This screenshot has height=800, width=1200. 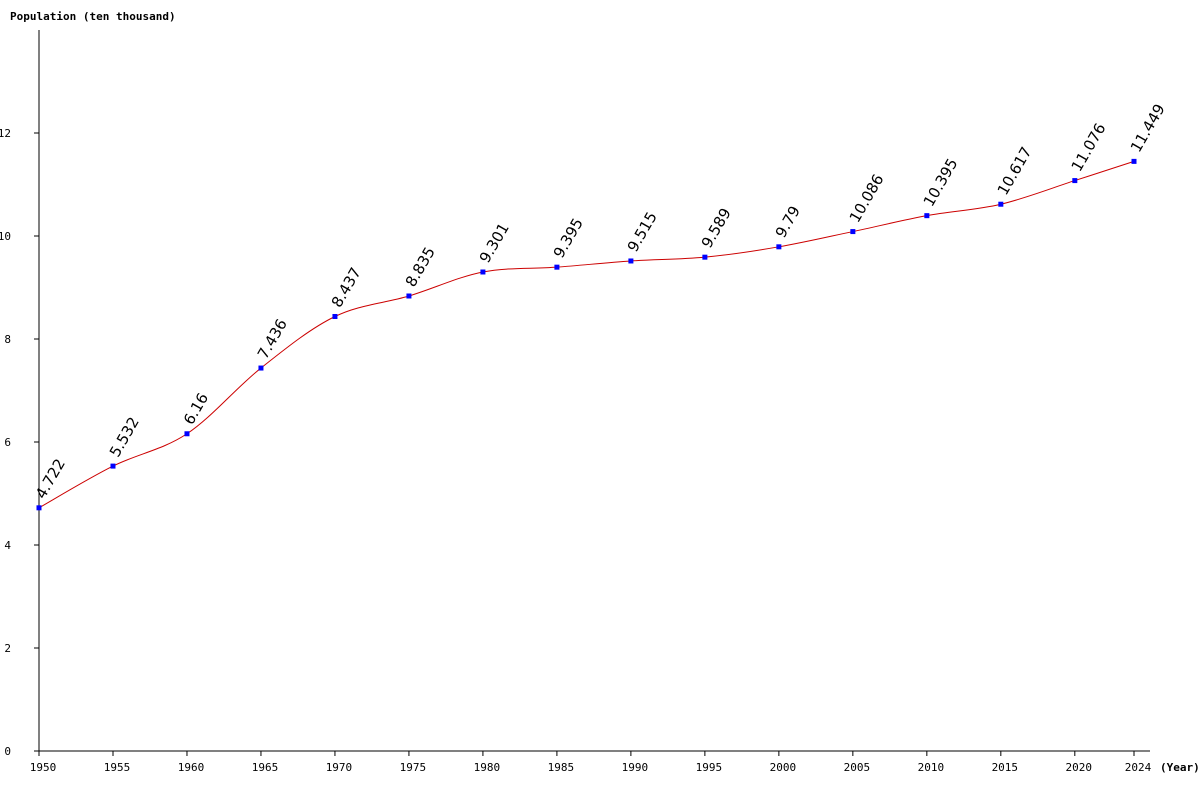 What do you see at coordinates (783, 767) in the screenshot?
I see `x-tick-label: 2000` at bounding box center [783, 767].